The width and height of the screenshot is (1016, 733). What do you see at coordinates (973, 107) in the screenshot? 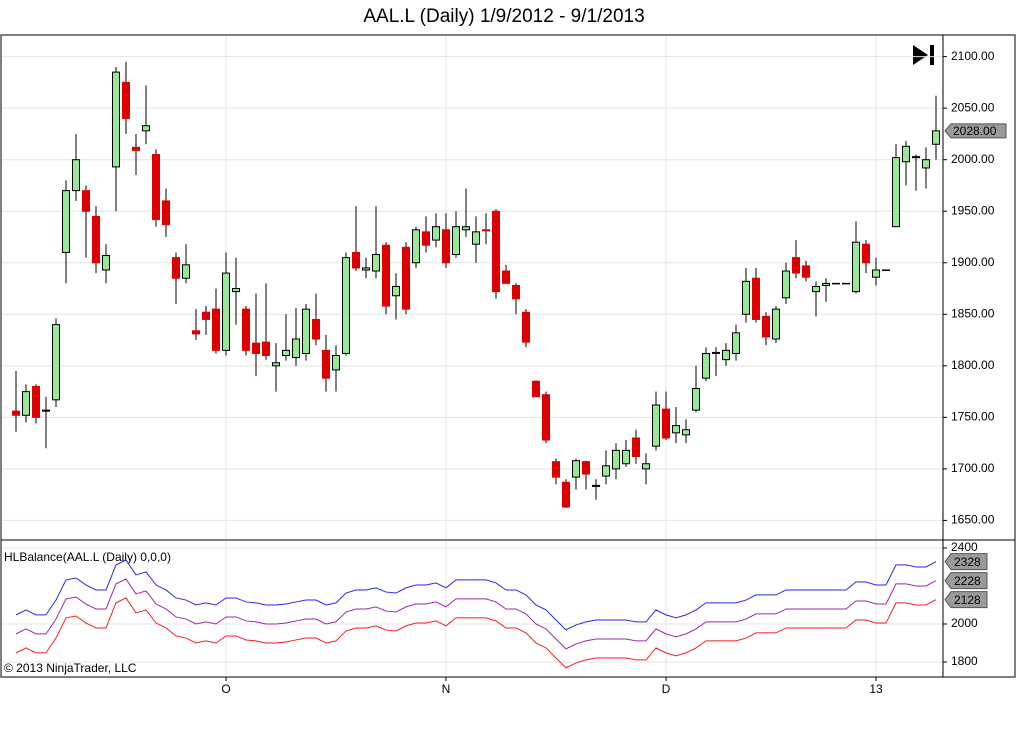
I see `y-tick-label: 2050.00` at bounding box center [973, 107].